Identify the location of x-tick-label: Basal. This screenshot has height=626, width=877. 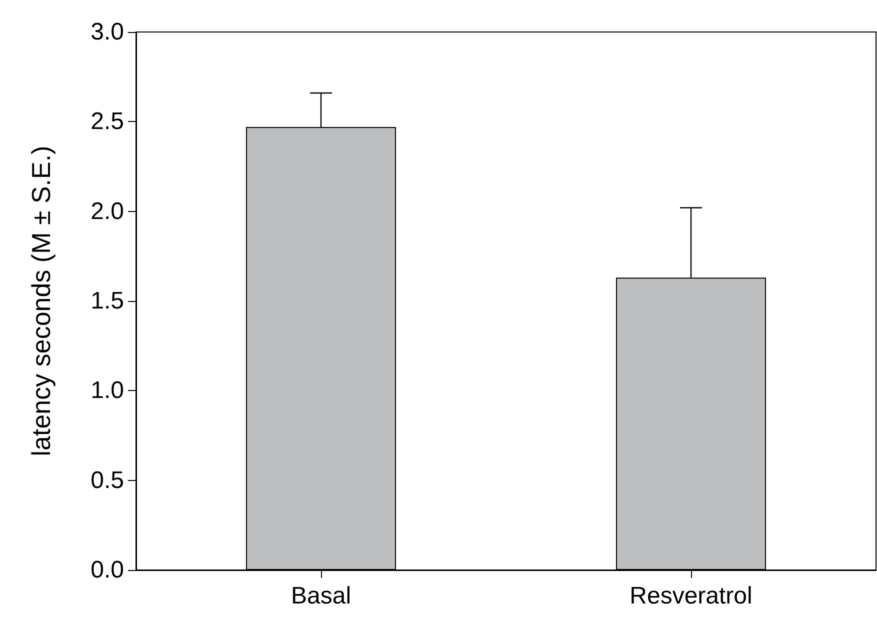
(321, 596).